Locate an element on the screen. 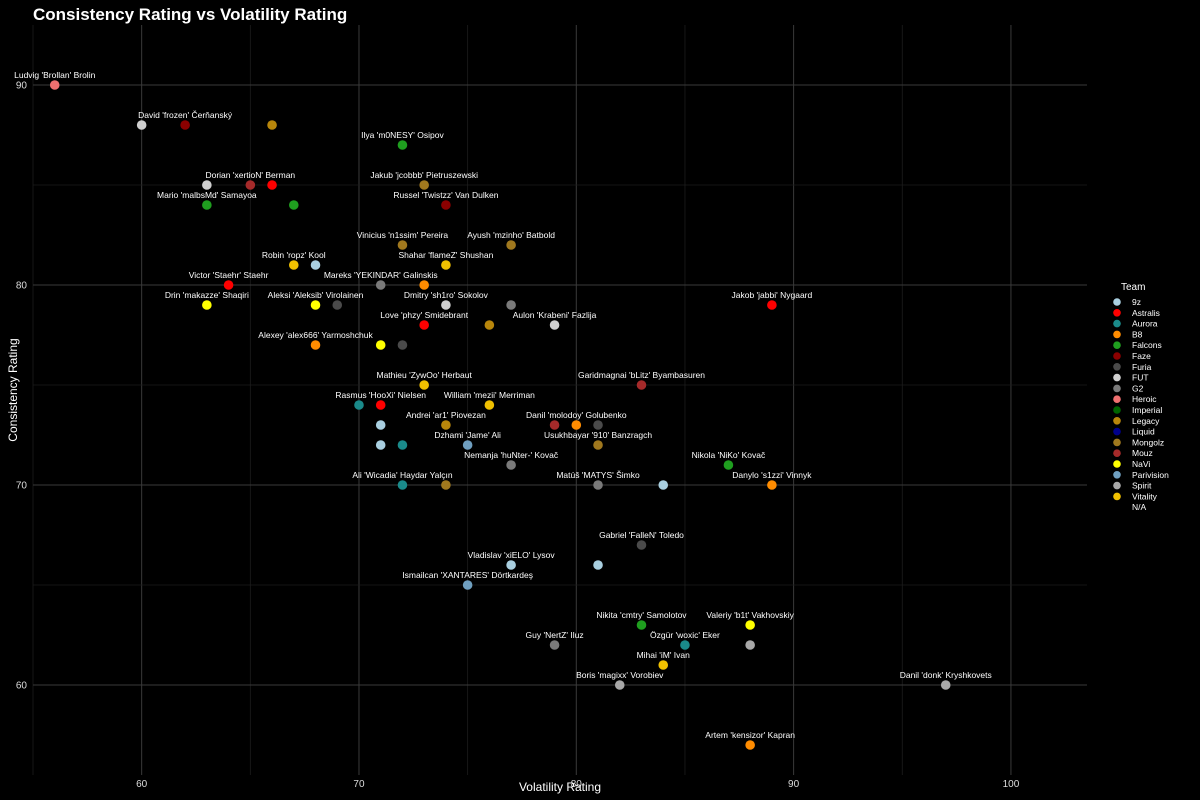 This screenshot has width=1200, height=800. data-label: Ilya 'm0NESY' Osipov is located at coordinates (402, 135).